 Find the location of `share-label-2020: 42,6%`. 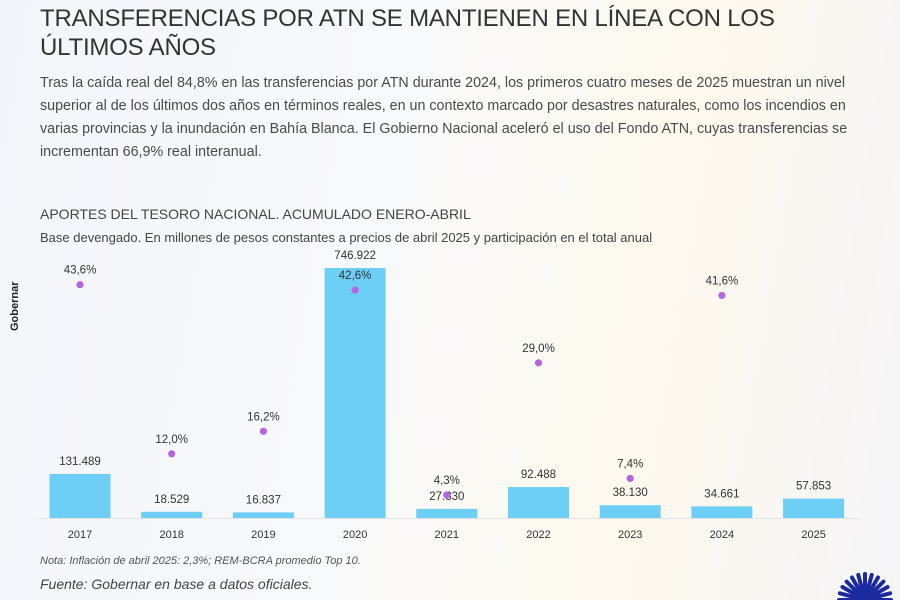

share-label-2020: 42,6% is located at coordinates (355, 276).